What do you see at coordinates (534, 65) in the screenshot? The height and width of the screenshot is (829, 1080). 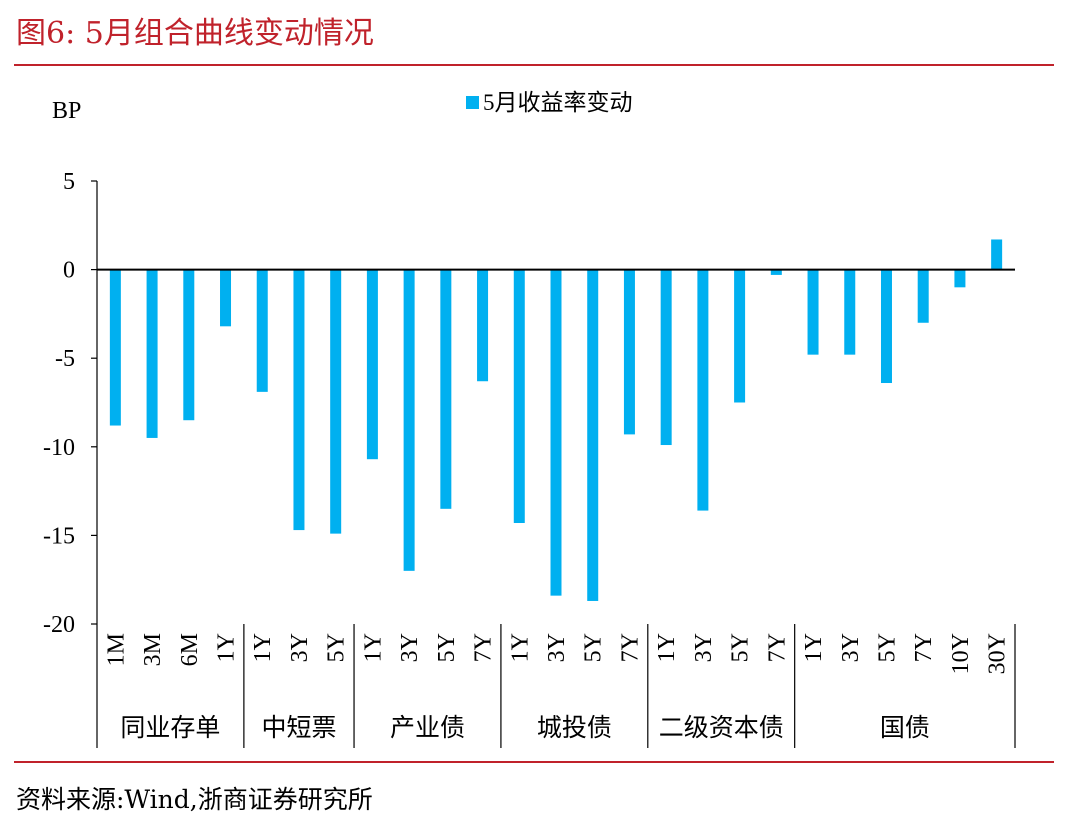 I see `title-divider` at bounding box center [534, 65].